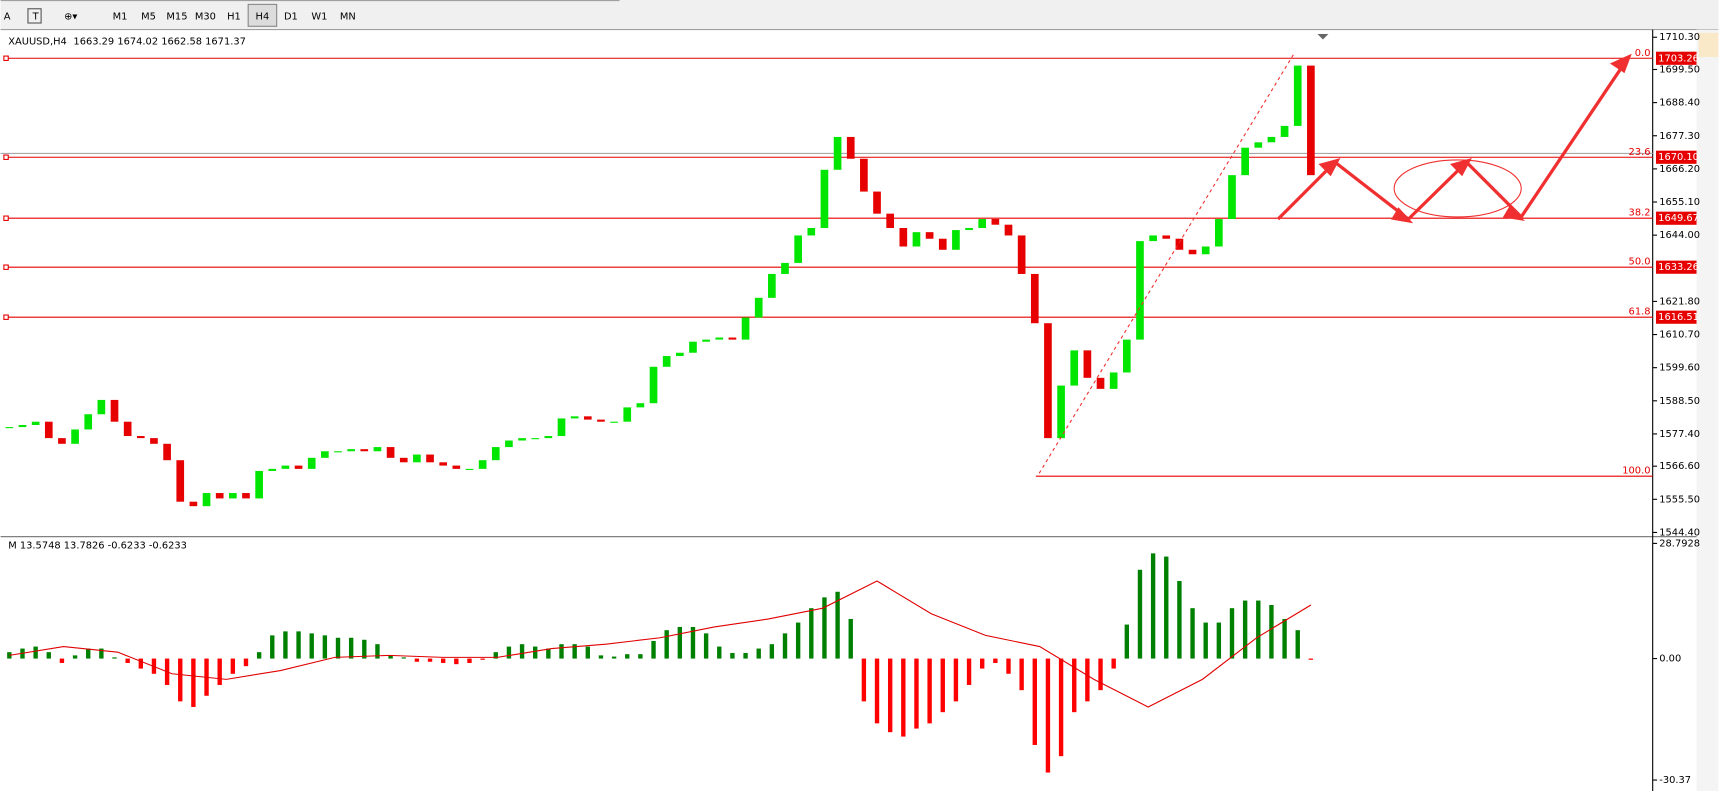 The height and width of the screenshot is (795, 1719). I want to click on timeframe-button: M5, so click(148, 16).